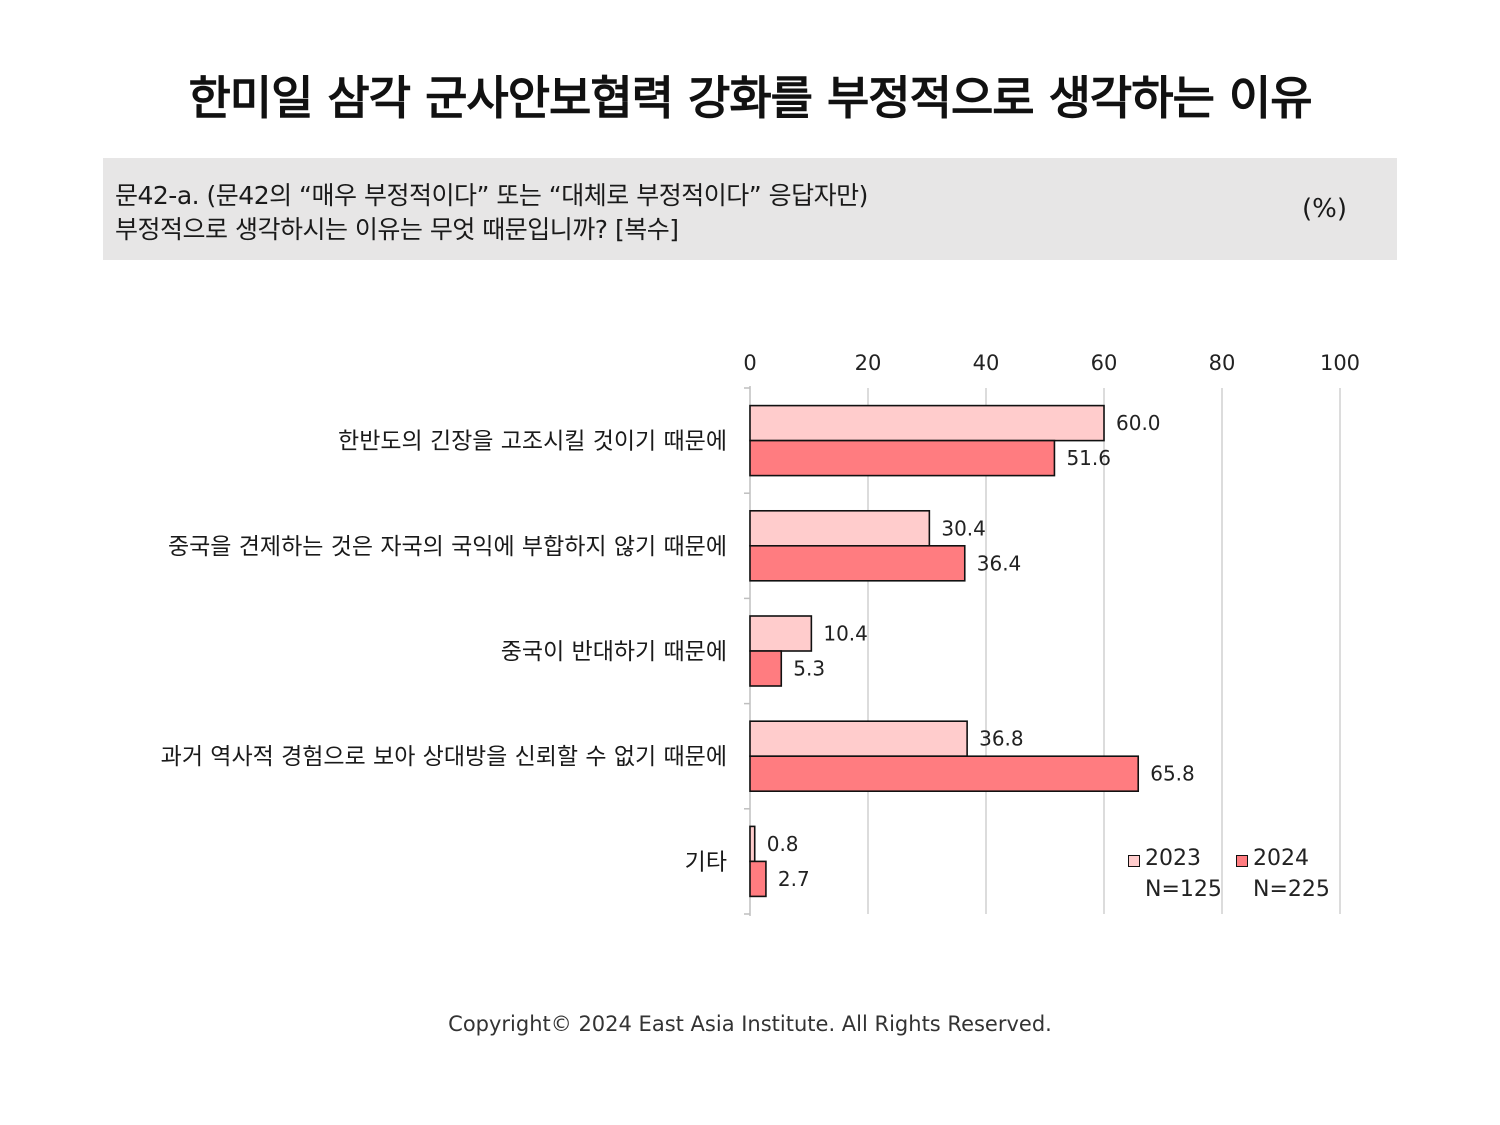 This screenshot has height=1125, width=1500. What do you see at coordinates (1134, 861) in the screenshot?
I see `legend-swatch-2023` at bounding box center [1134, 861].